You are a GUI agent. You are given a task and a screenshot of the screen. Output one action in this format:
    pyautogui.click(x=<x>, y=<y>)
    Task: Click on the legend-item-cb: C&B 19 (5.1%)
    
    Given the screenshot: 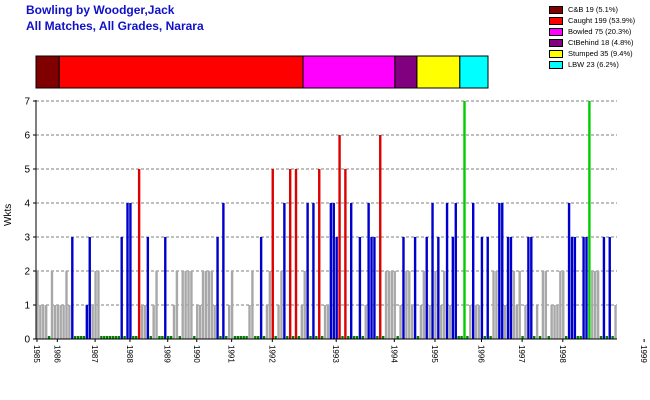 What is the action you would take?
    pyautogui.click(x=592, y=9)
    